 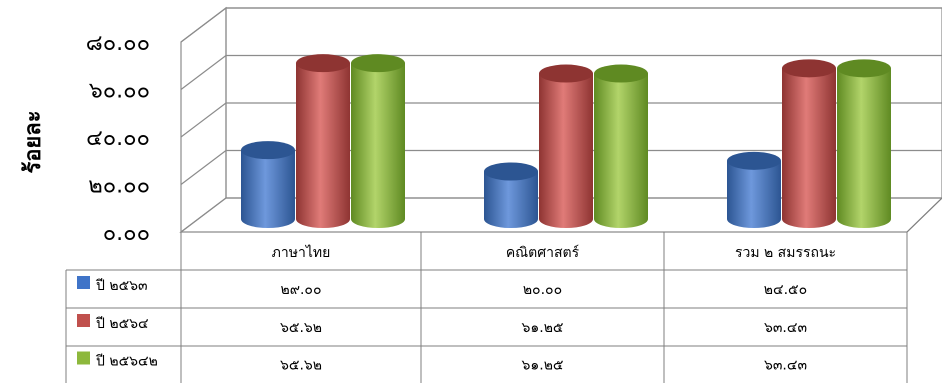 What do you see at coordinates (122, 286) in the screenshot?
I see `series-name: ปี ๒๕๖๓` at bounding box center [122, 286].